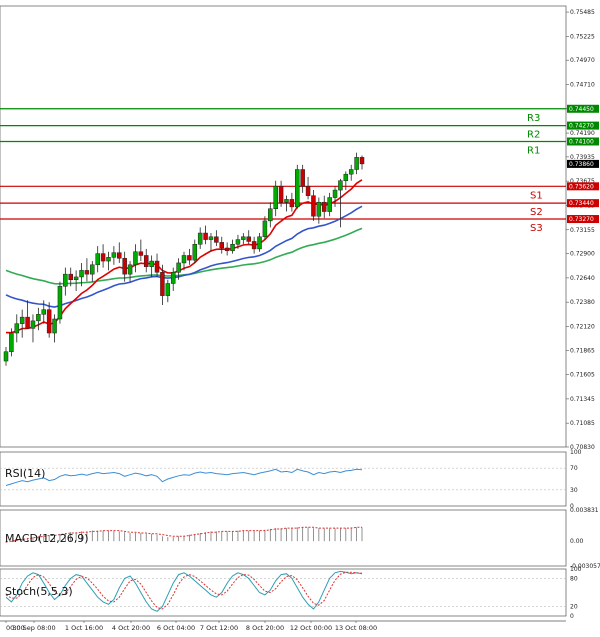 The width and height of the screenshot is (600, 637). Describe the element at coordinates (577, 541) in the screenshot. I see `macd-tick-label: 0.00` at that location.